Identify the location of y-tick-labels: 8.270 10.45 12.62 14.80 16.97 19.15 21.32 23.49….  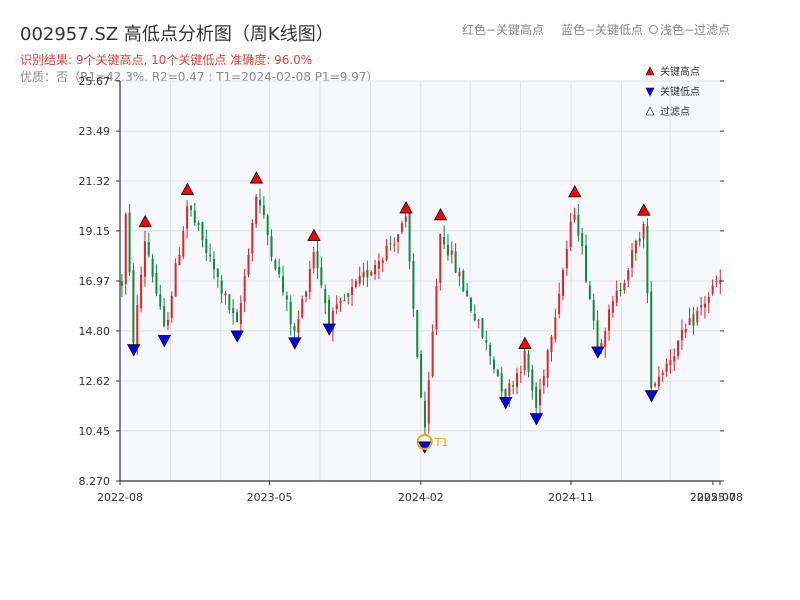
(95, 281).